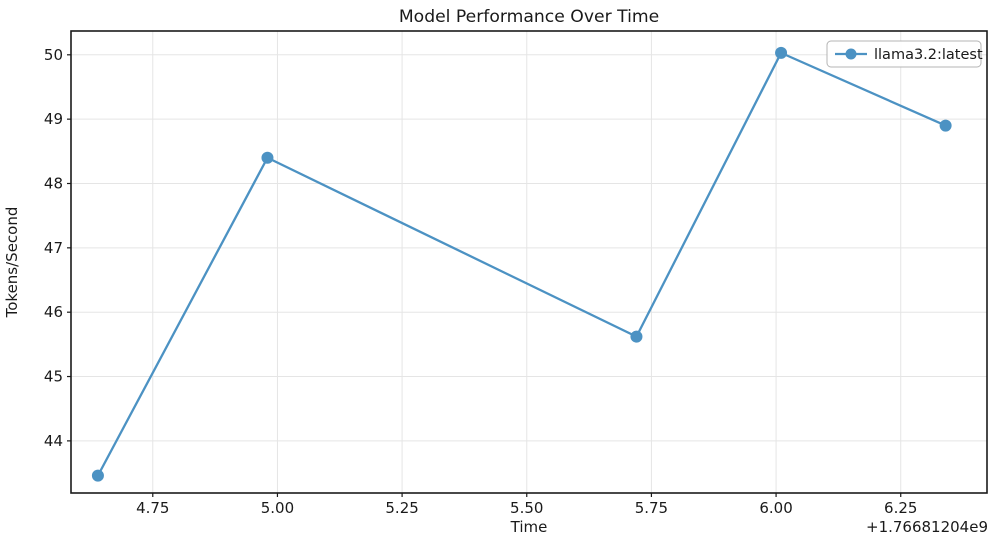 This screenshot has width=996, height=547. What do you see at coordinates (927, 527) in the screenshot?
I see `x-axis-offset-text: +1.76681204e9` at bounding box center [927, 527].